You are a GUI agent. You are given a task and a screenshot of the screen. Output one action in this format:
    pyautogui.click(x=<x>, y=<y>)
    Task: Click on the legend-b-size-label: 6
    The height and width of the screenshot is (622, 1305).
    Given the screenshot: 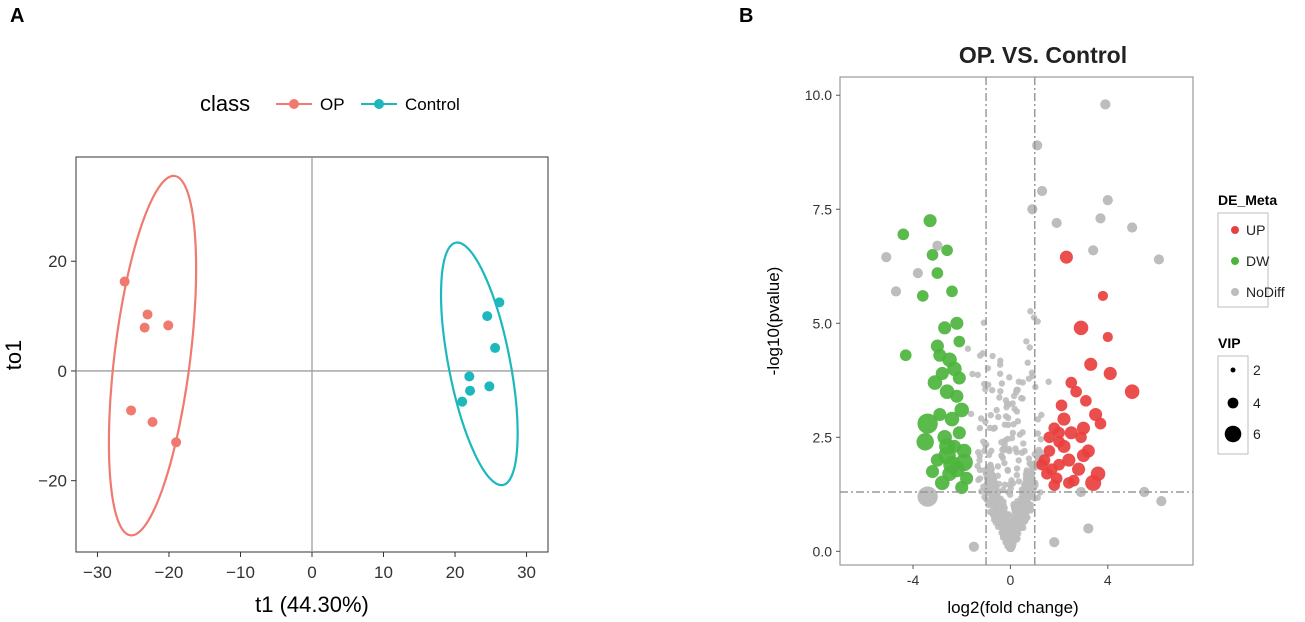 What is the action you would take?
    pyautogui.click(x=1257, y=434)
    